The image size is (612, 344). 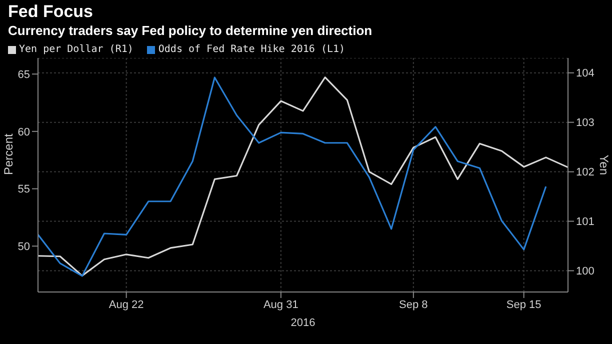 I want to click on legend-label: Yen per Dollar (R1), so click(x=76, y=49).